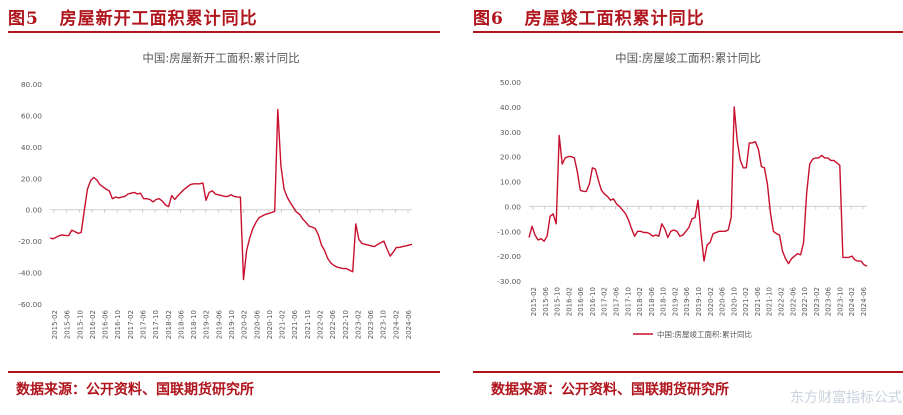 The width and height of the screenshot is (903, 415). I want to click on figure-6-title: 图6 房屋竣工面积累计同比, so click(589, 19).